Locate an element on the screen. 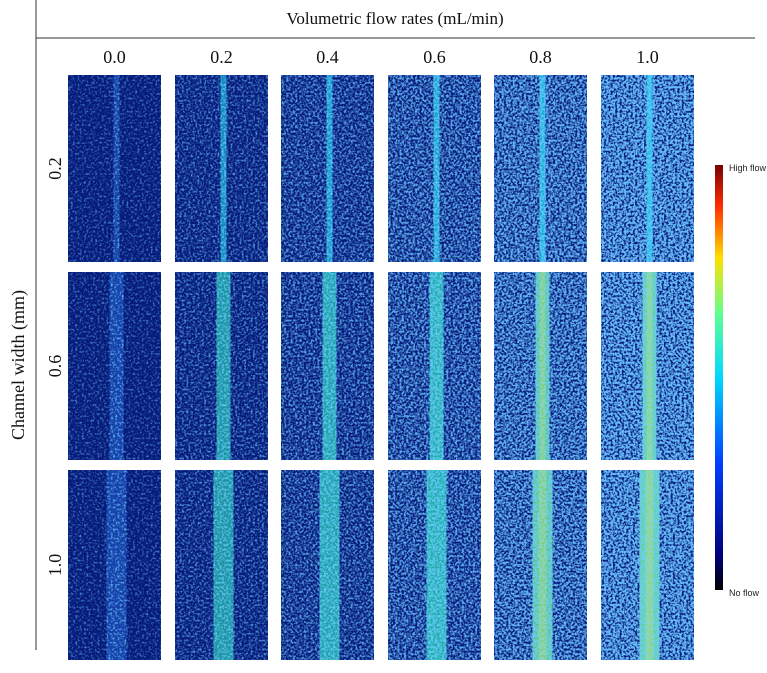  column-label: 0.8 is located at coordinates (540, 57).